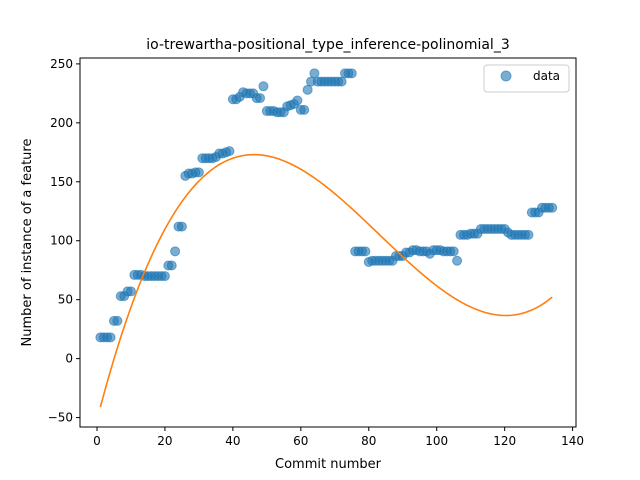 The height and width of the screenshot is (480, 640). I want to click on x-tick-label: 40, so click(232, 441).